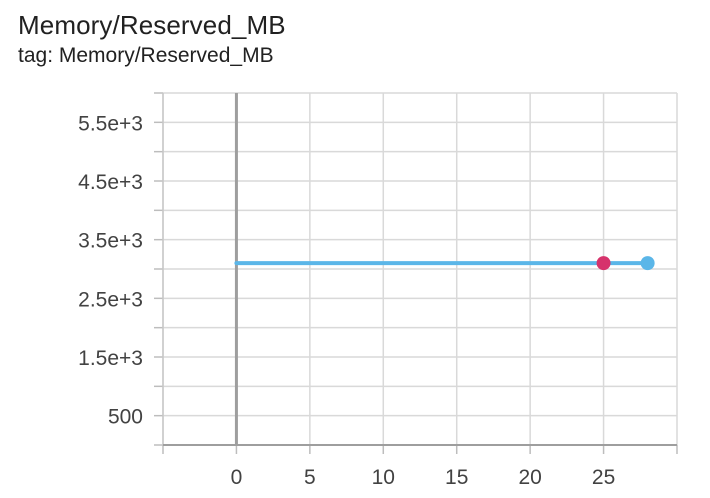 This screenshot has height=498, width=710. Describe the element at coordinates (110, 182) in the screenshot. I see `y-tick-label: 4.5e+3` at that location.